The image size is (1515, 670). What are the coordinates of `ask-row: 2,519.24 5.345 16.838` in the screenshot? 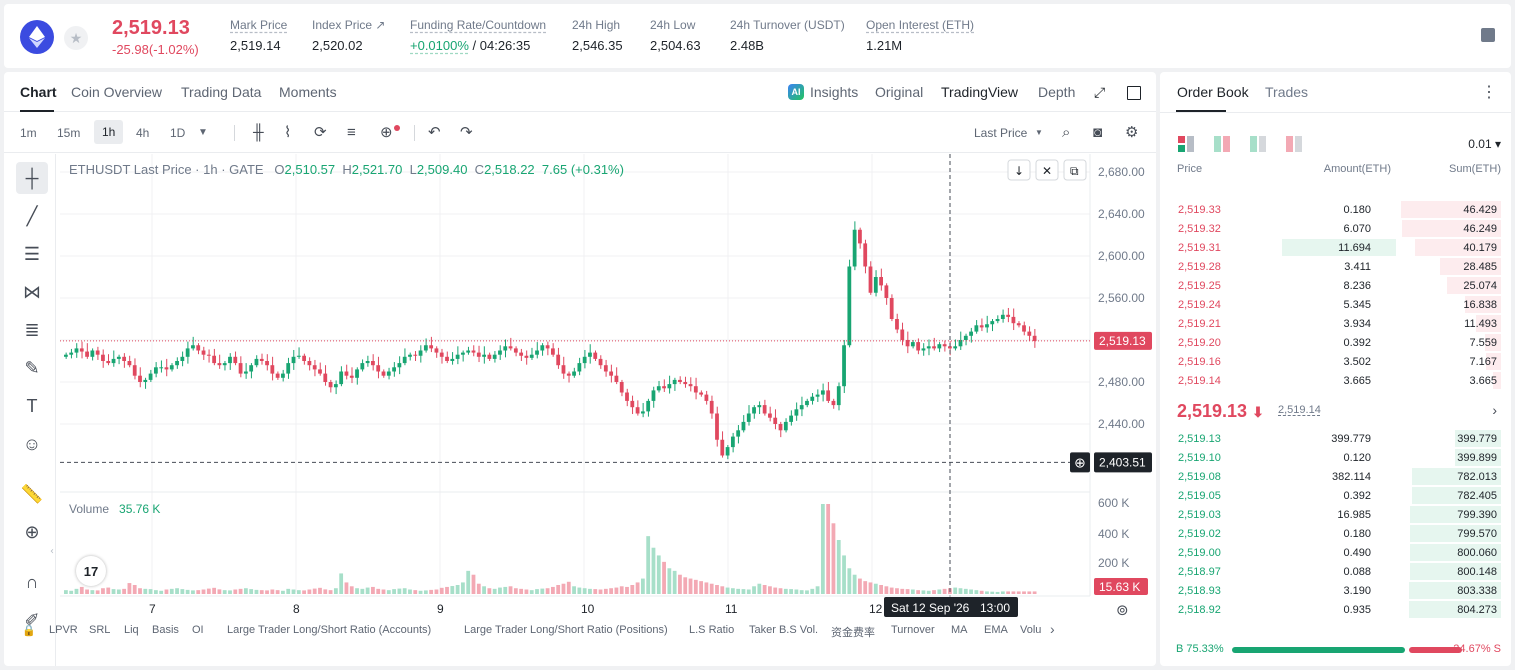 It's located at (1338, 304).